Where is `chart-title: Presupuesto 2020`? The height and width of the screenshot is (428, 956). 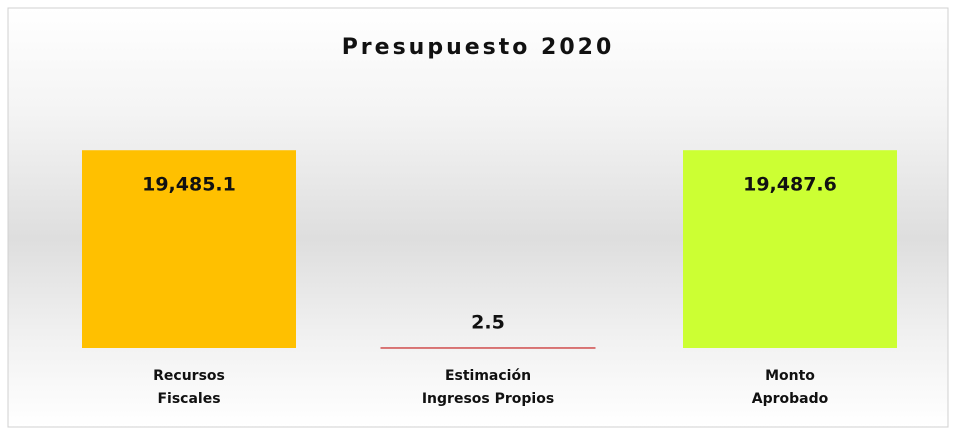
chart-title: Presupuesto 2020 is located at coordinates (478, 47).